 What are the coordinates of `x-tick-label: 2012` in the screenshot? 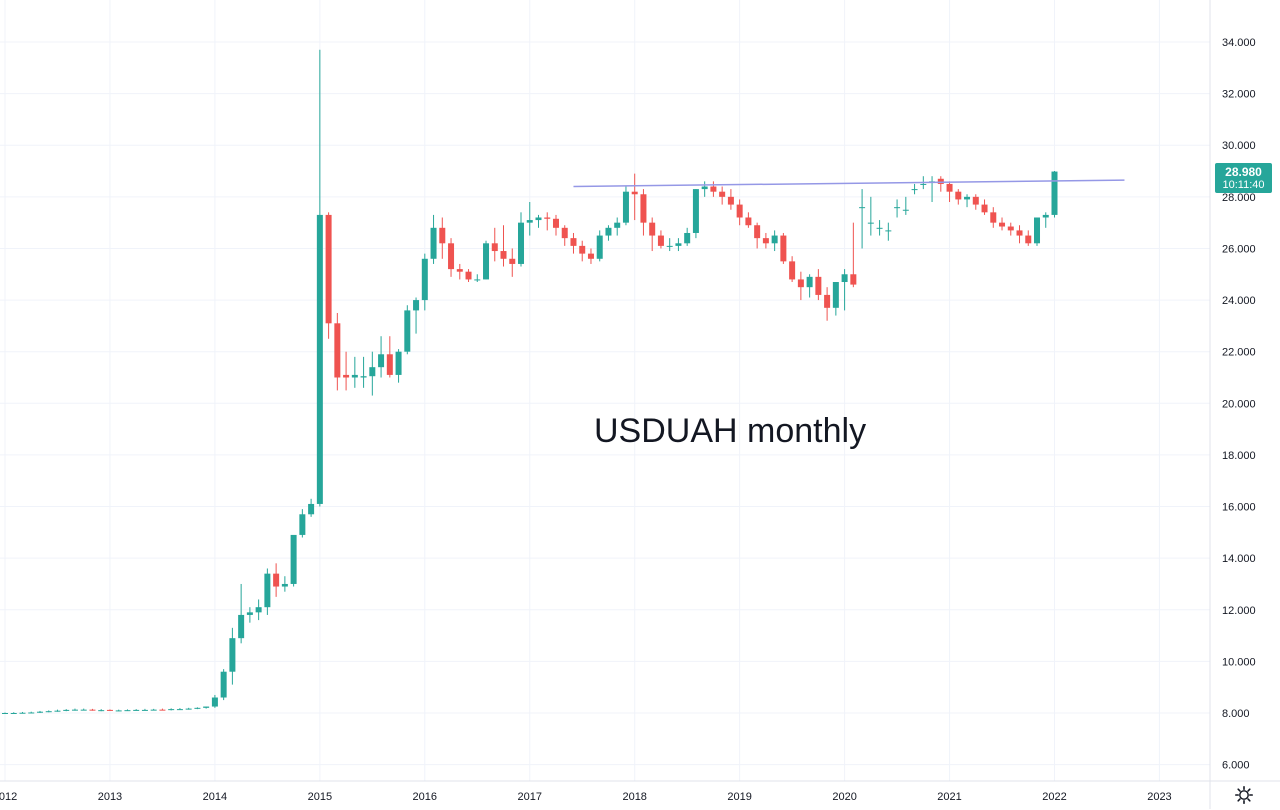 It's located at (8, 797).